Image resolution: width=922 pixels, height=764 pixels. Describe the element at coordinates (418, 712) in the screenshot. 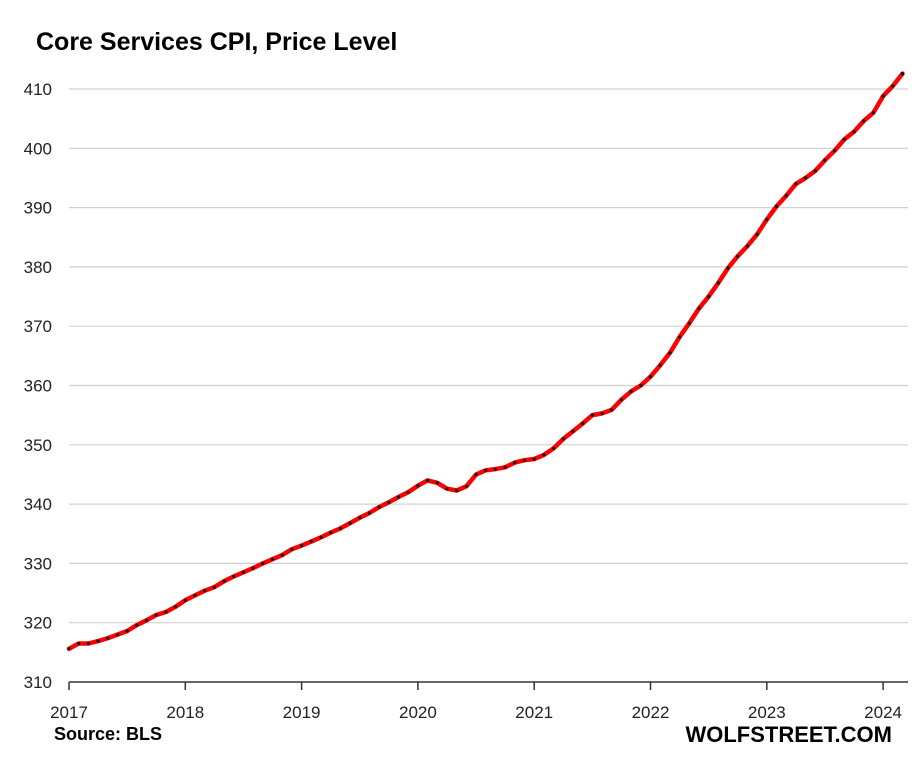

I see `x-tick-label: 2020` at that location.